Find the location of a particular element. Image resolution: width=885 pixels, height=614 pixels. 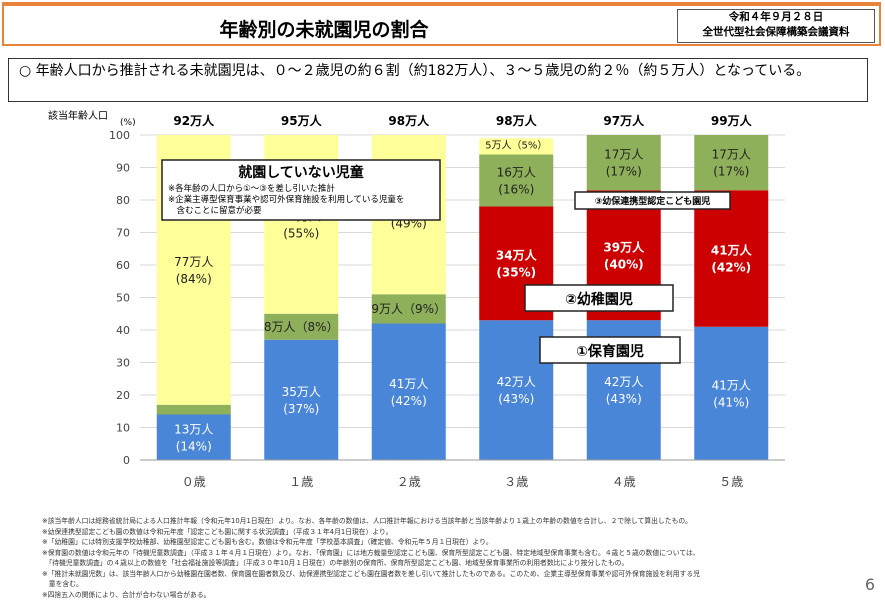

x-tick-label: １歳 is located at coordinates (301, 482).